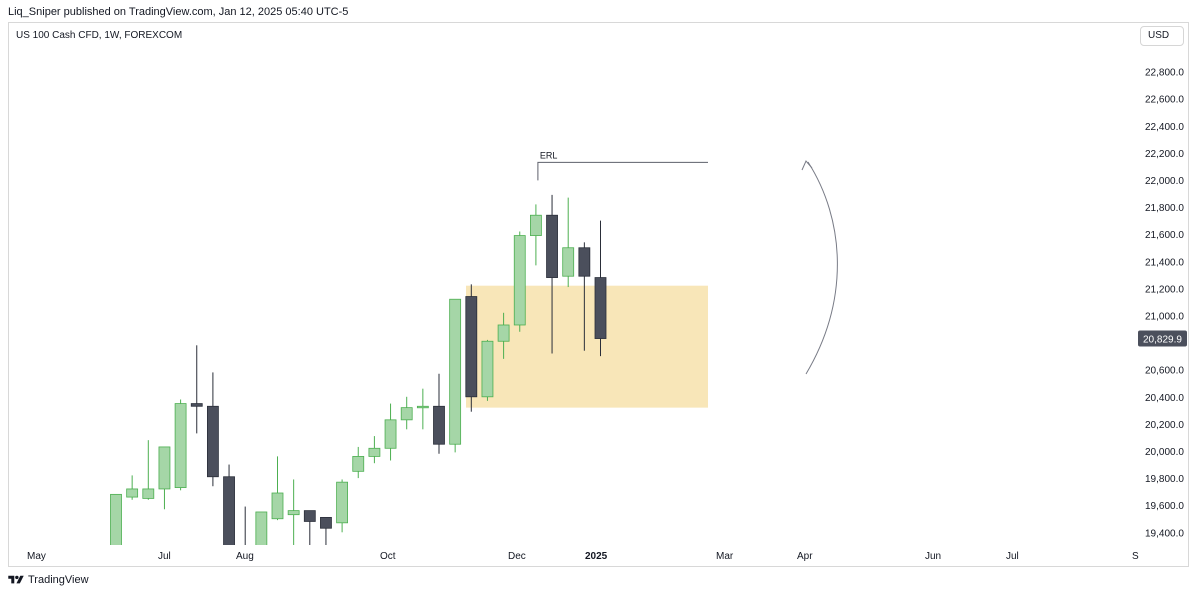 Image resolution: width=1200 pixels, height=596 pixels. I want to click on curved-arrow, so click(821, 268).